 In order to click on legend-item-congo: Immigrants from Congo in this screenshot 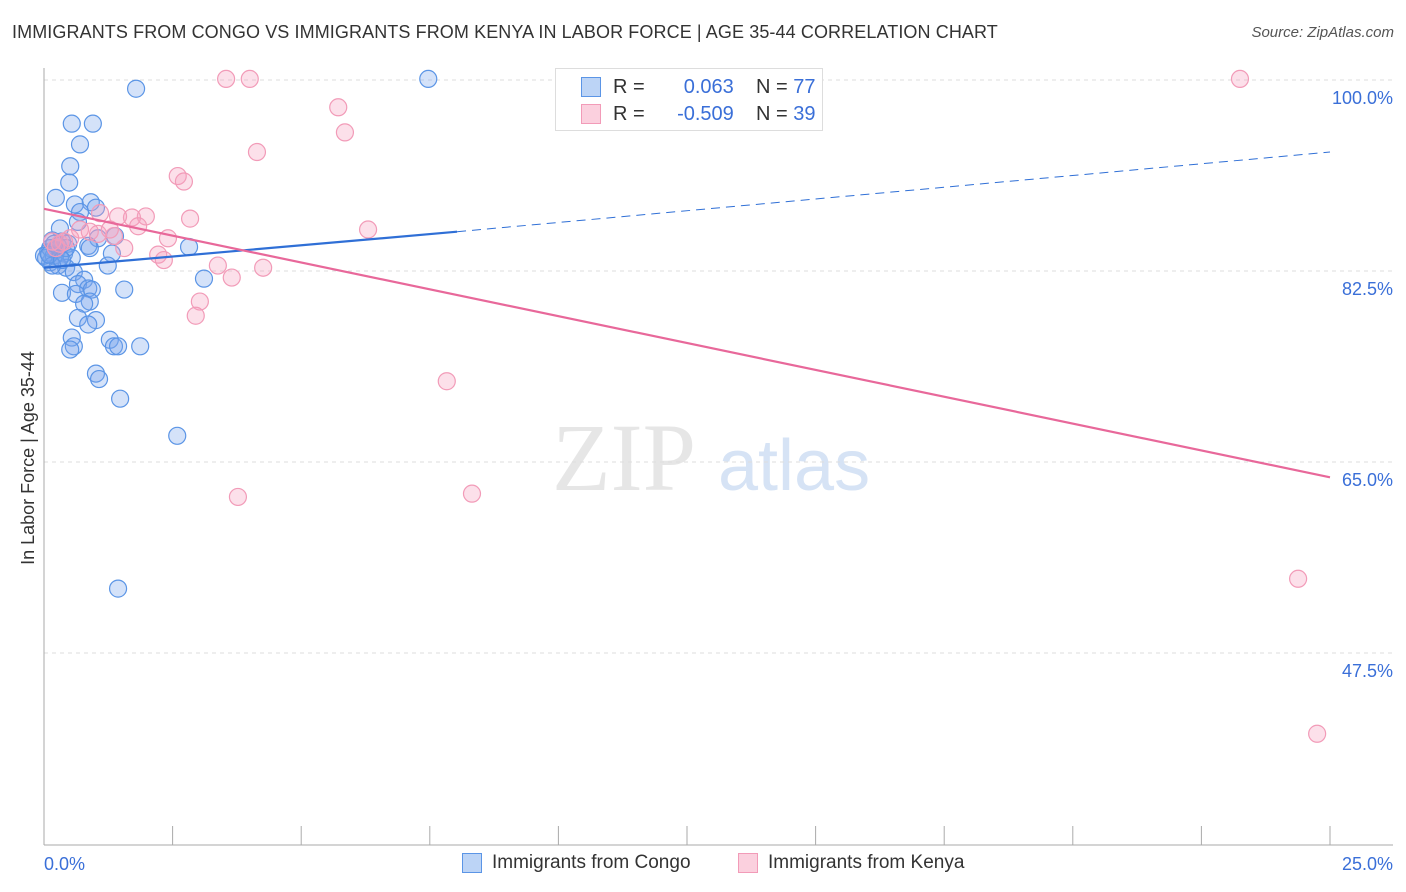, I will do `click(576, 863)`.